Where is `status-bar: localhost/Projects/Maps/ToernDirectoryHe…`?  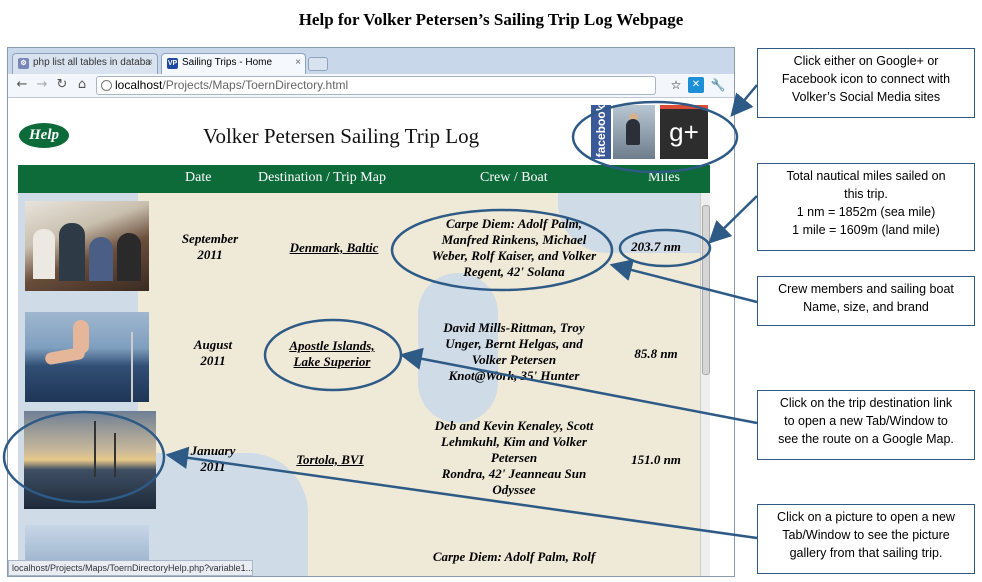 status-bar: localhost/Projects/Maps/ToernDirectoryHe… is located at coordinates (130, 568).